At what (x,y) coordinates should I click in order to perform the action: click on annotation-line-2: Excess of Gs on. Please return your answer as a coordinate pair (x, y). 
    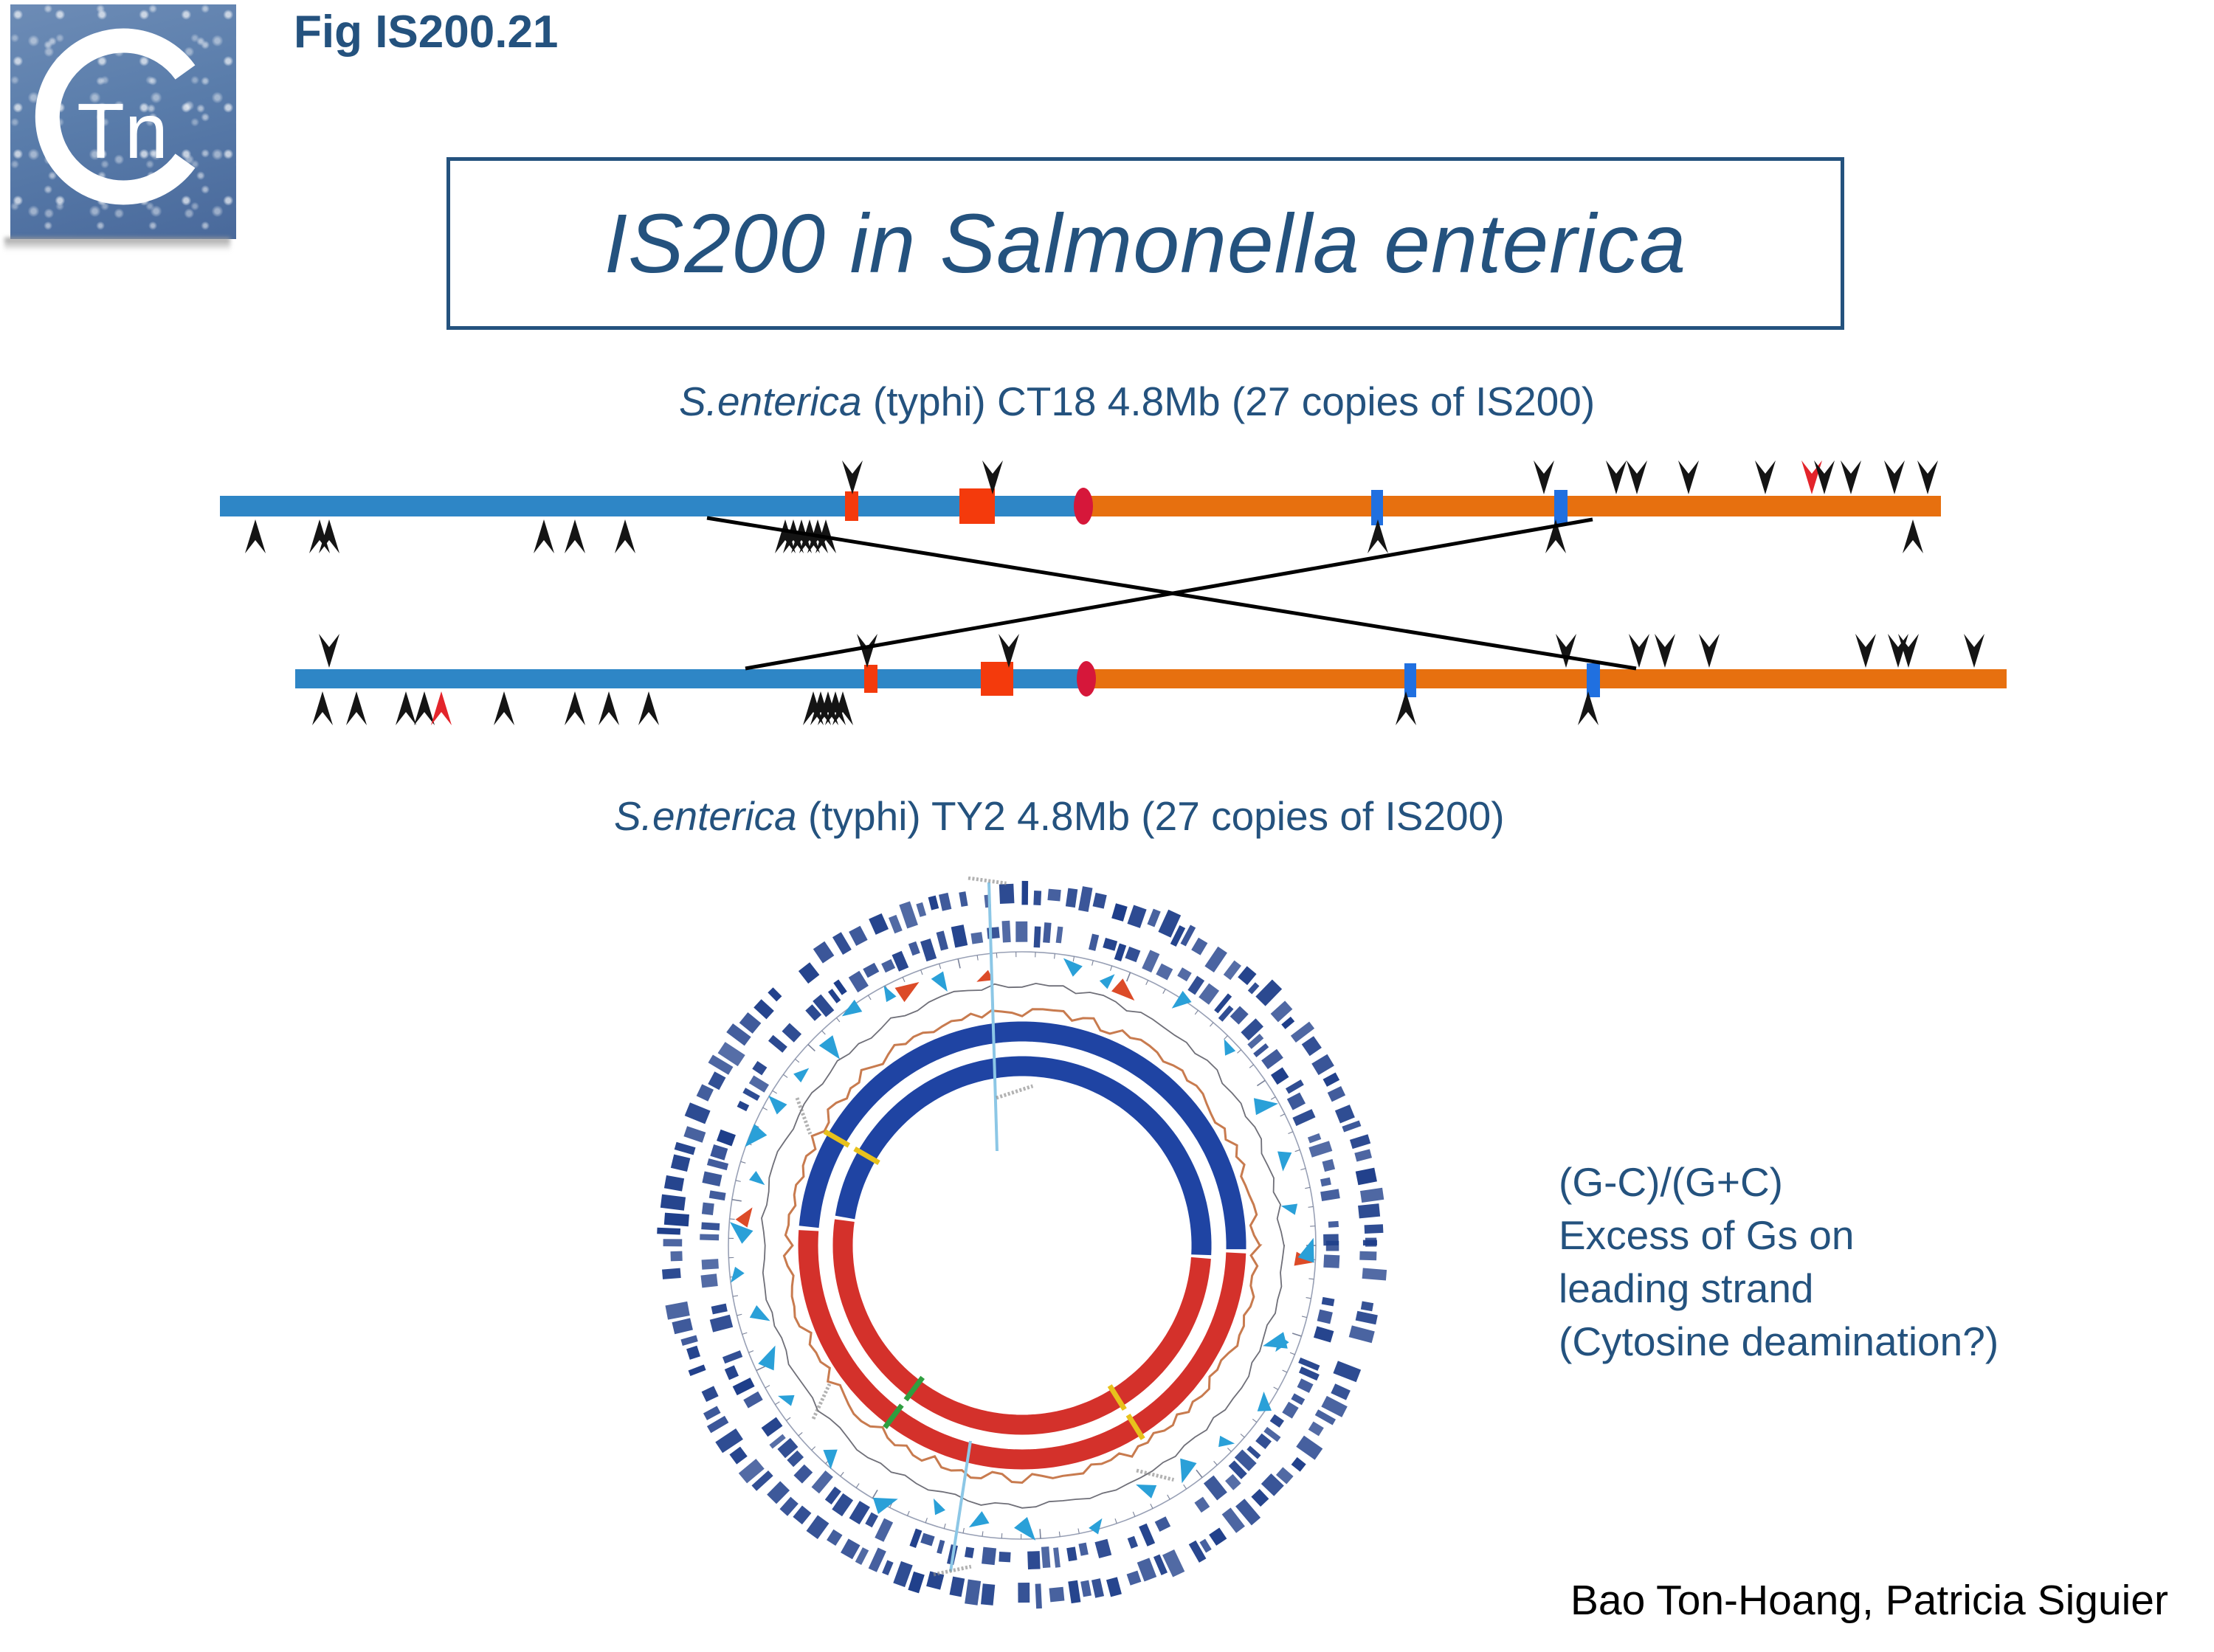
    Looking at the image, I should click on (1707, 1235).